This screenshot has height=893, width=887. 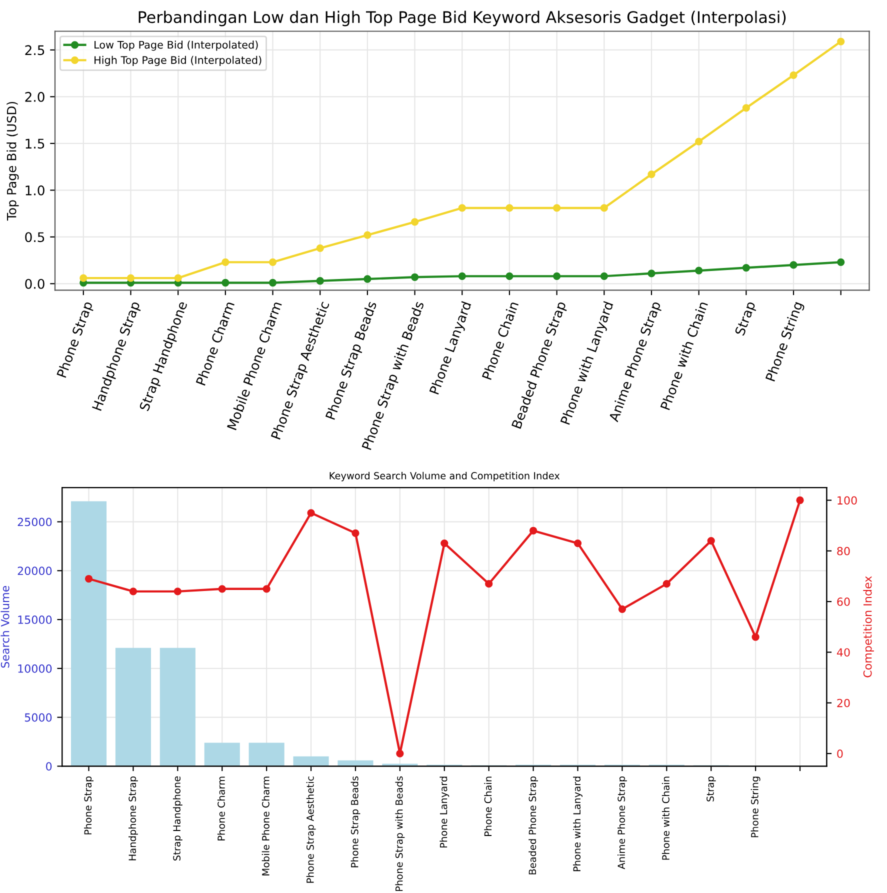 I want to click on x-tick-label: Mobile Phone Charm, so click(x=266, y=826).